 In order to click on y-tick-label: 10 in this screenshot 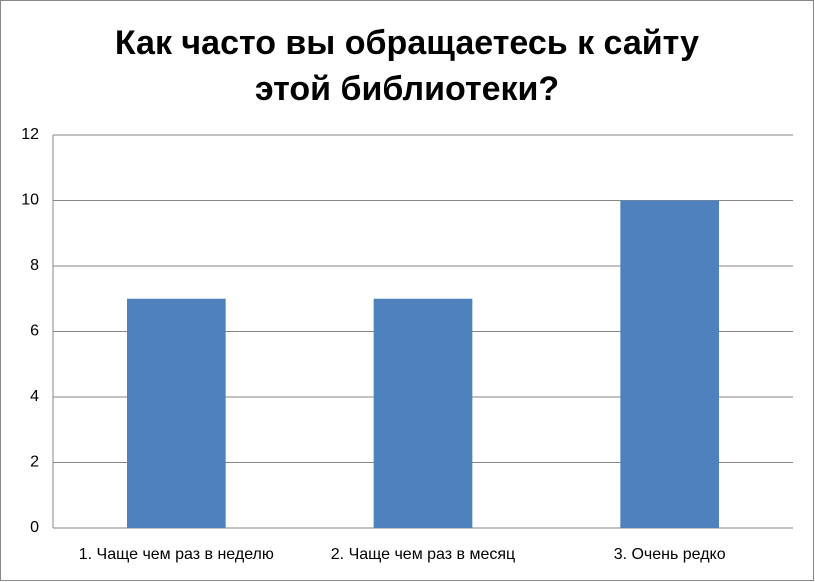, I will do `click(30, 200)`.